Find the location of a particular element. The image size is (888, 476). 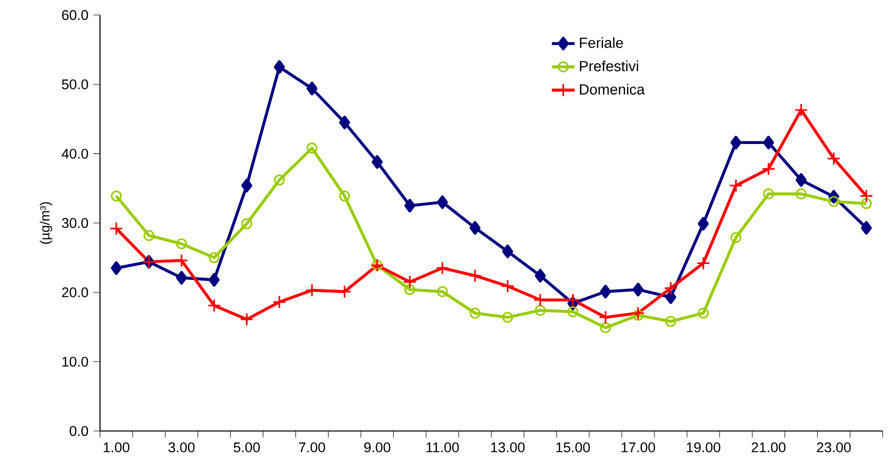

y-tick-label: 20.0 is located at coordinates (75, 292).